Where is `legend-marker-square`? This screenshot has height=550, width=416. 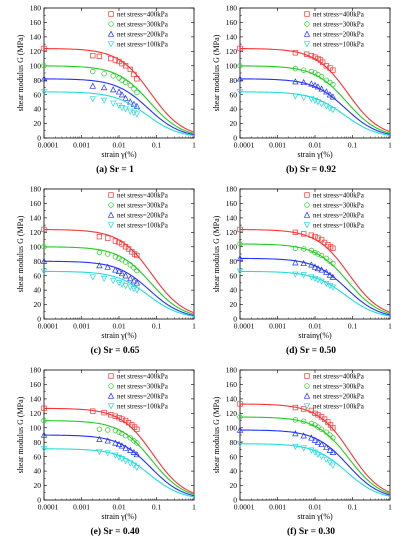 legend-marker-square is located at coordinates (307, 14).